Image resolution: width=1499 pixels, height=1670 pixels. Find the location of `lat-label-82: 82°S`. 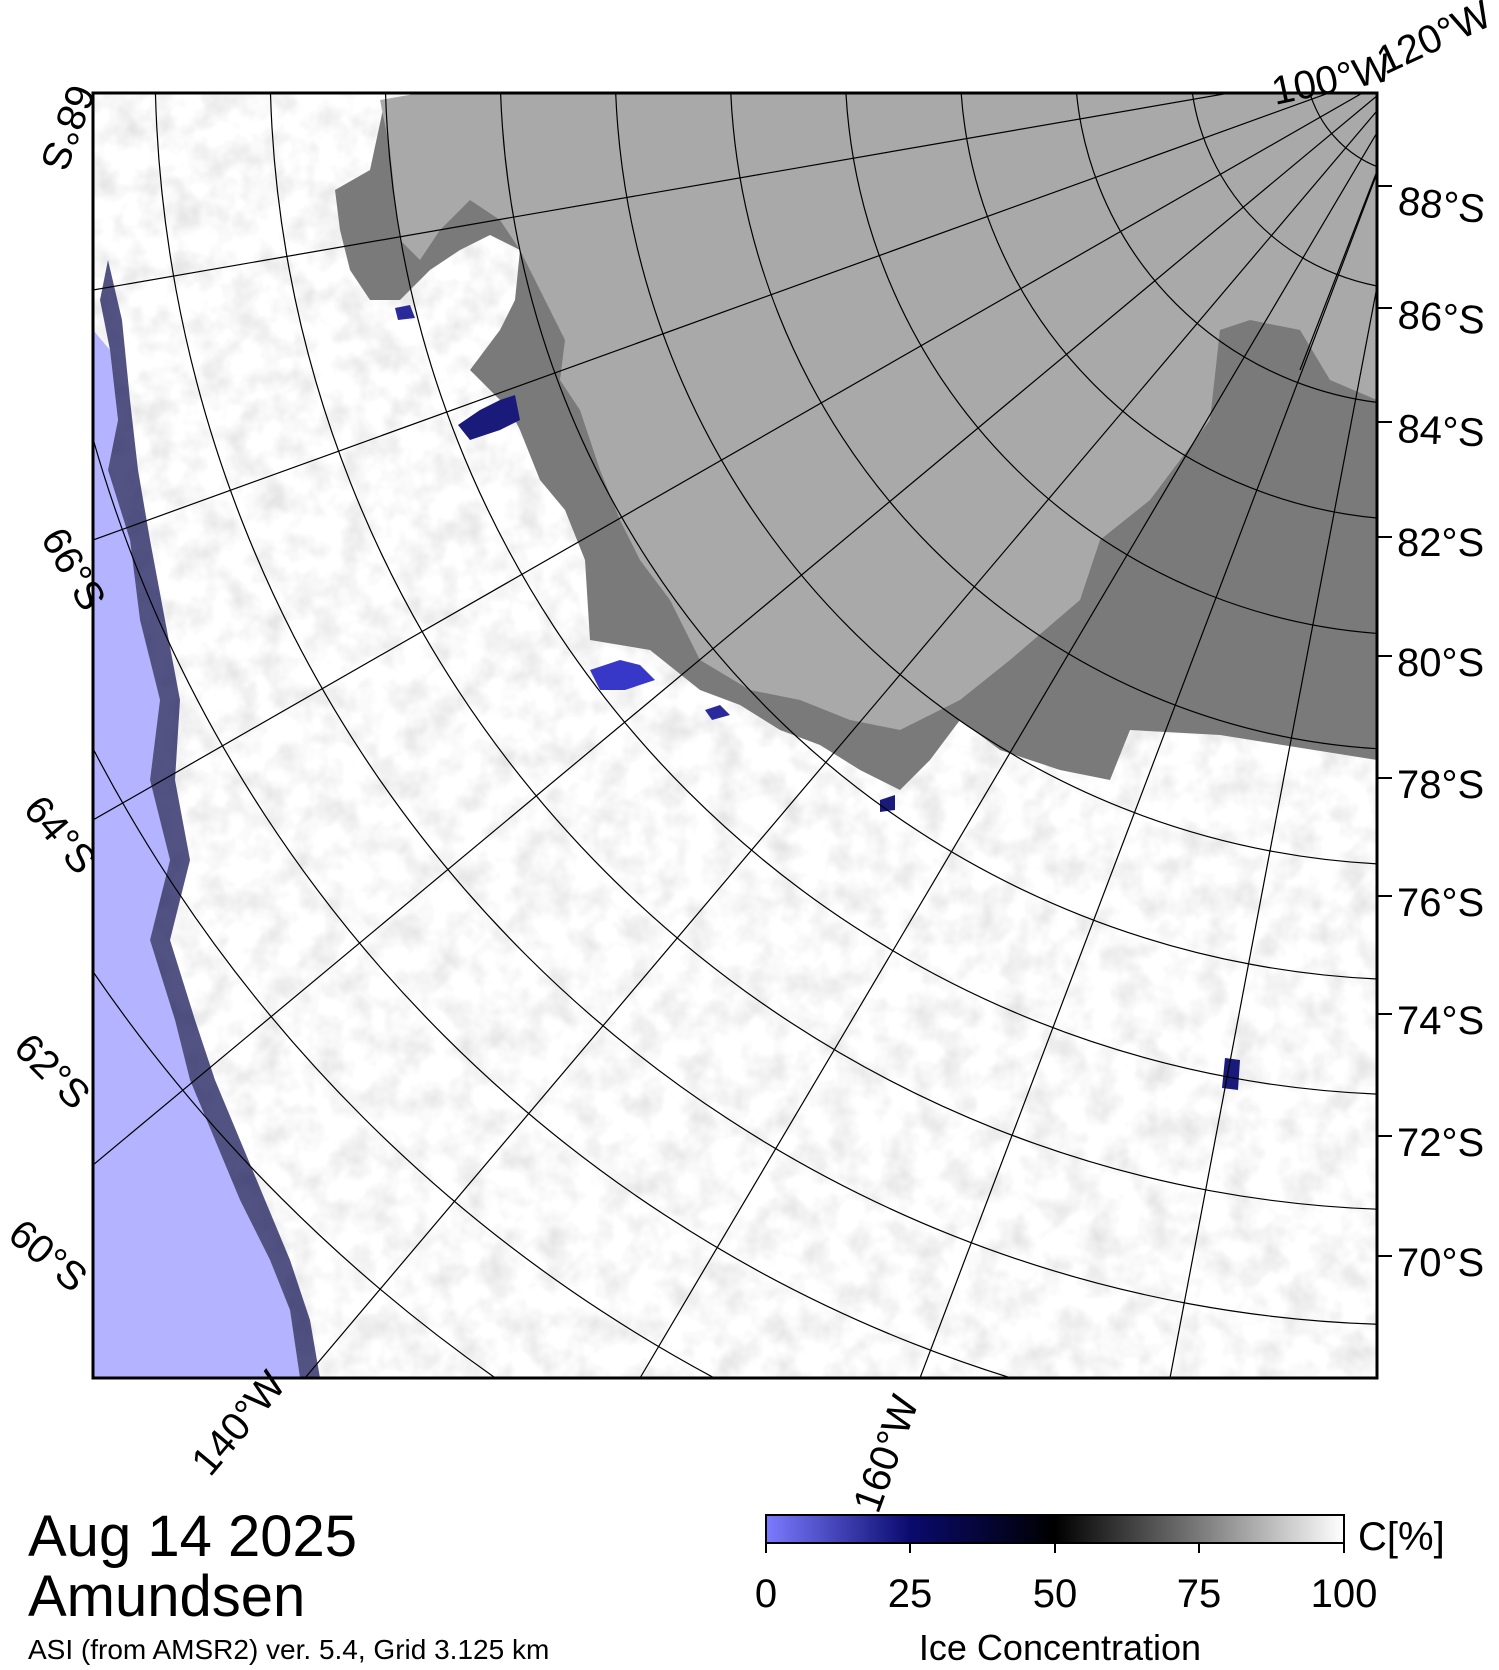

lat-label-82: 82°S is located at coordinates (1440, 543).